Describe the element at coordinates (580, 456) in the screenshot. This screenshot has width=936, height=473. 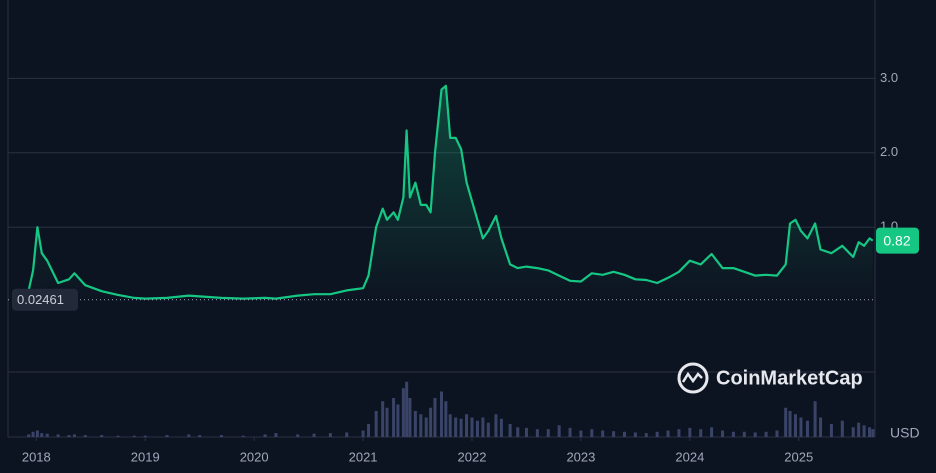
I see `x-tick-label: 2023` at that location.